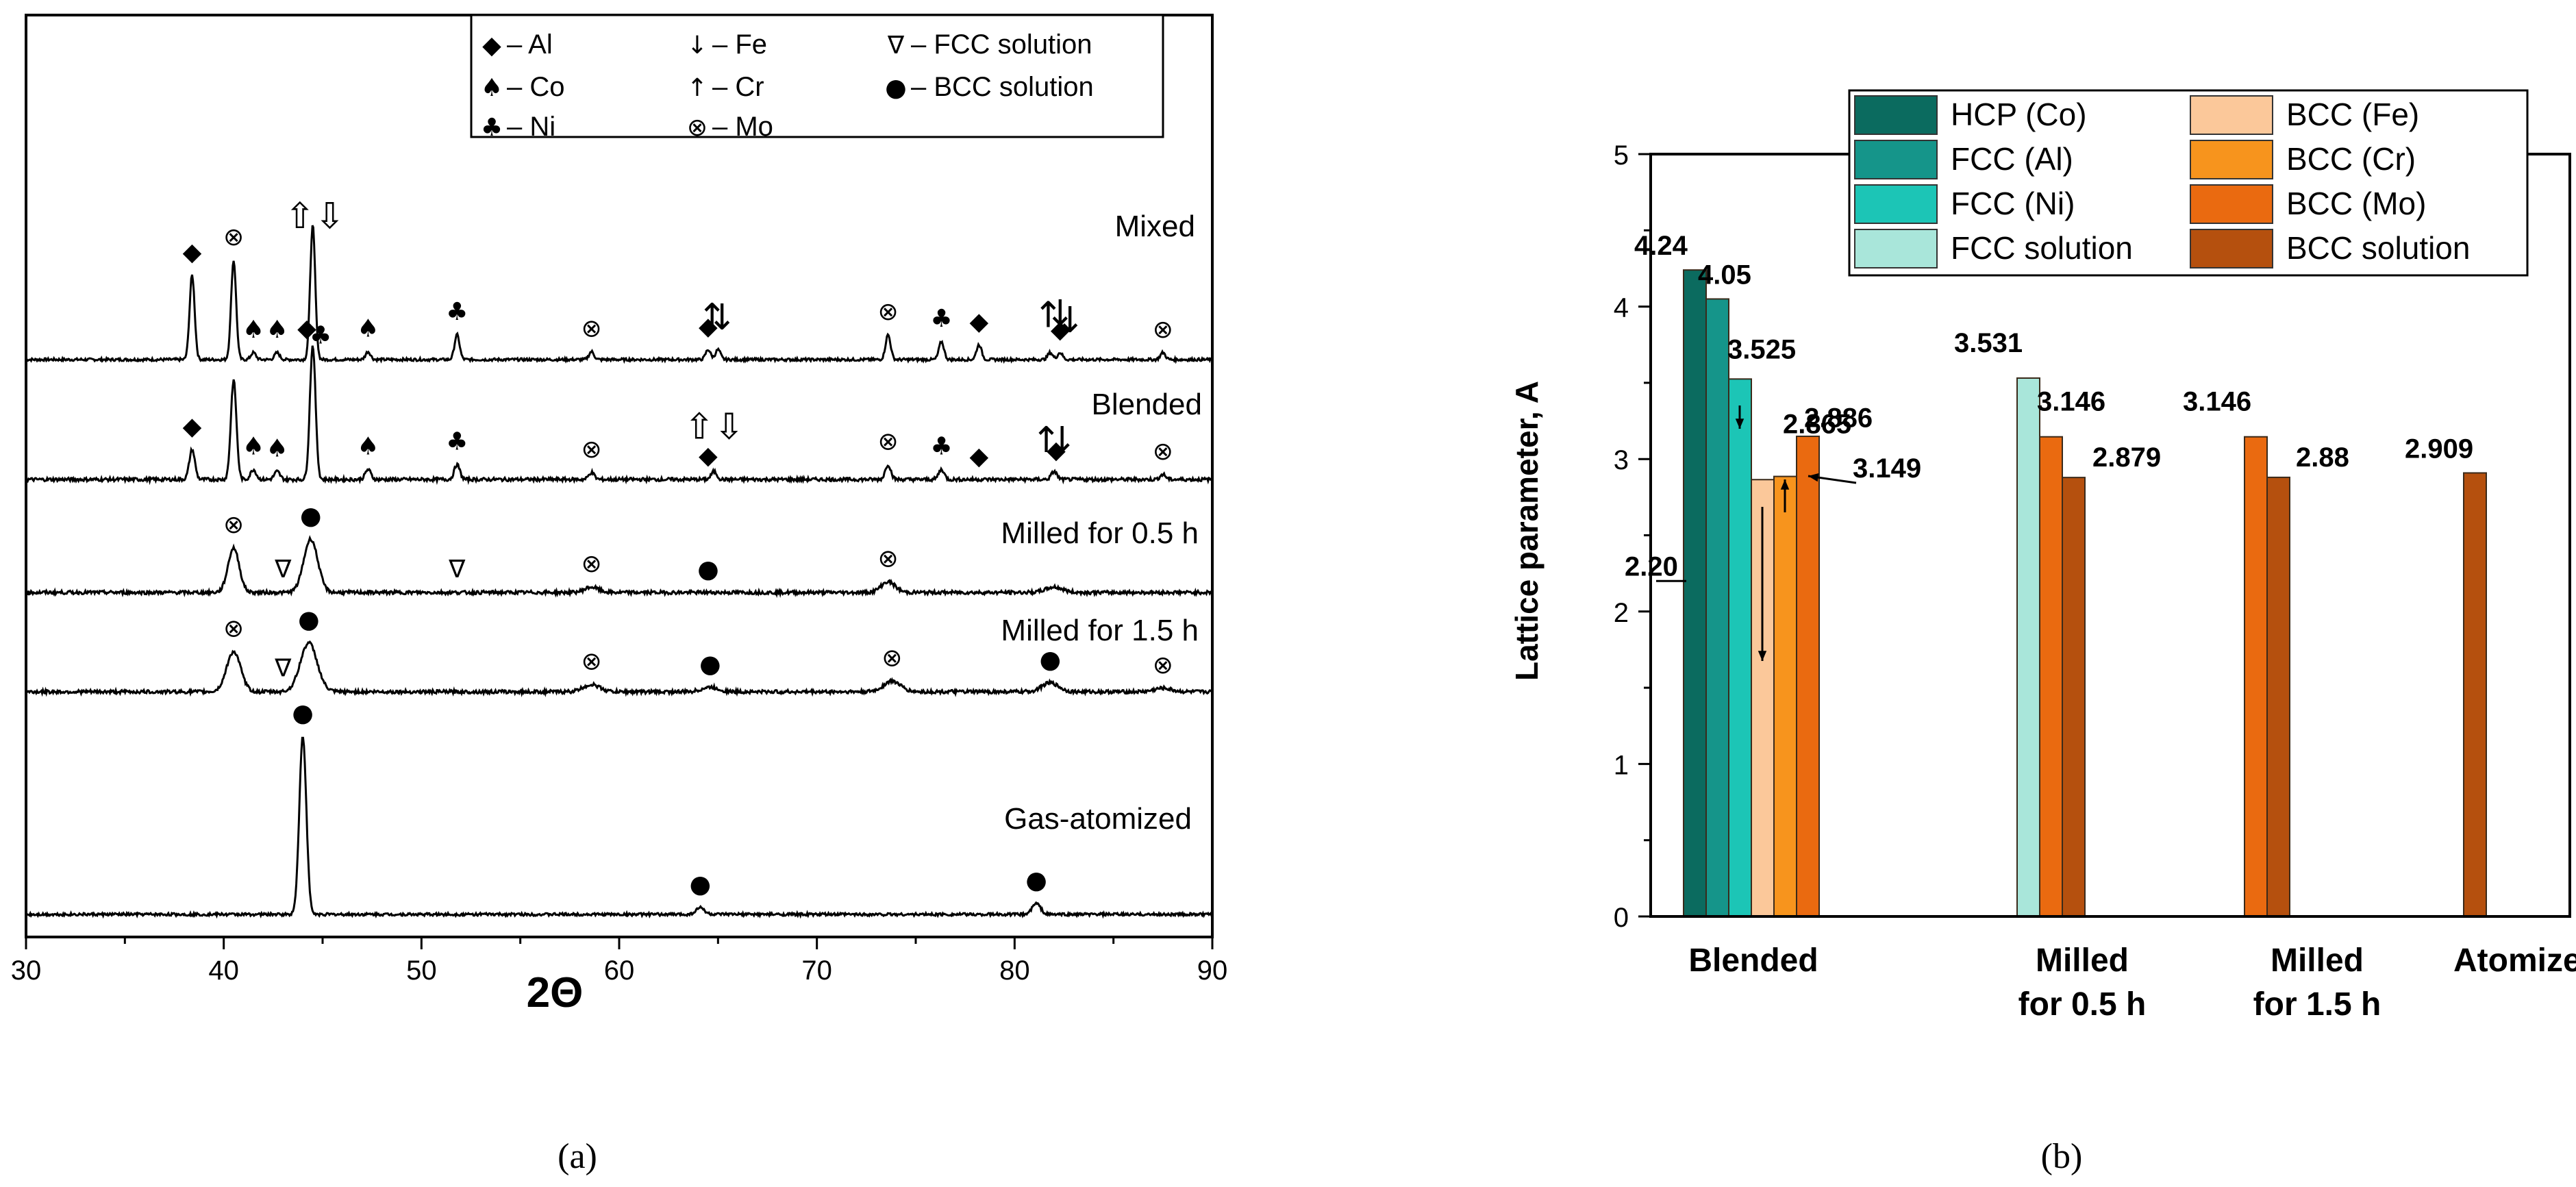  Describe the element at coordinates (2352, 114) in the screenshot. I see `legend-entry-text: BCC (Fe)` at that location.